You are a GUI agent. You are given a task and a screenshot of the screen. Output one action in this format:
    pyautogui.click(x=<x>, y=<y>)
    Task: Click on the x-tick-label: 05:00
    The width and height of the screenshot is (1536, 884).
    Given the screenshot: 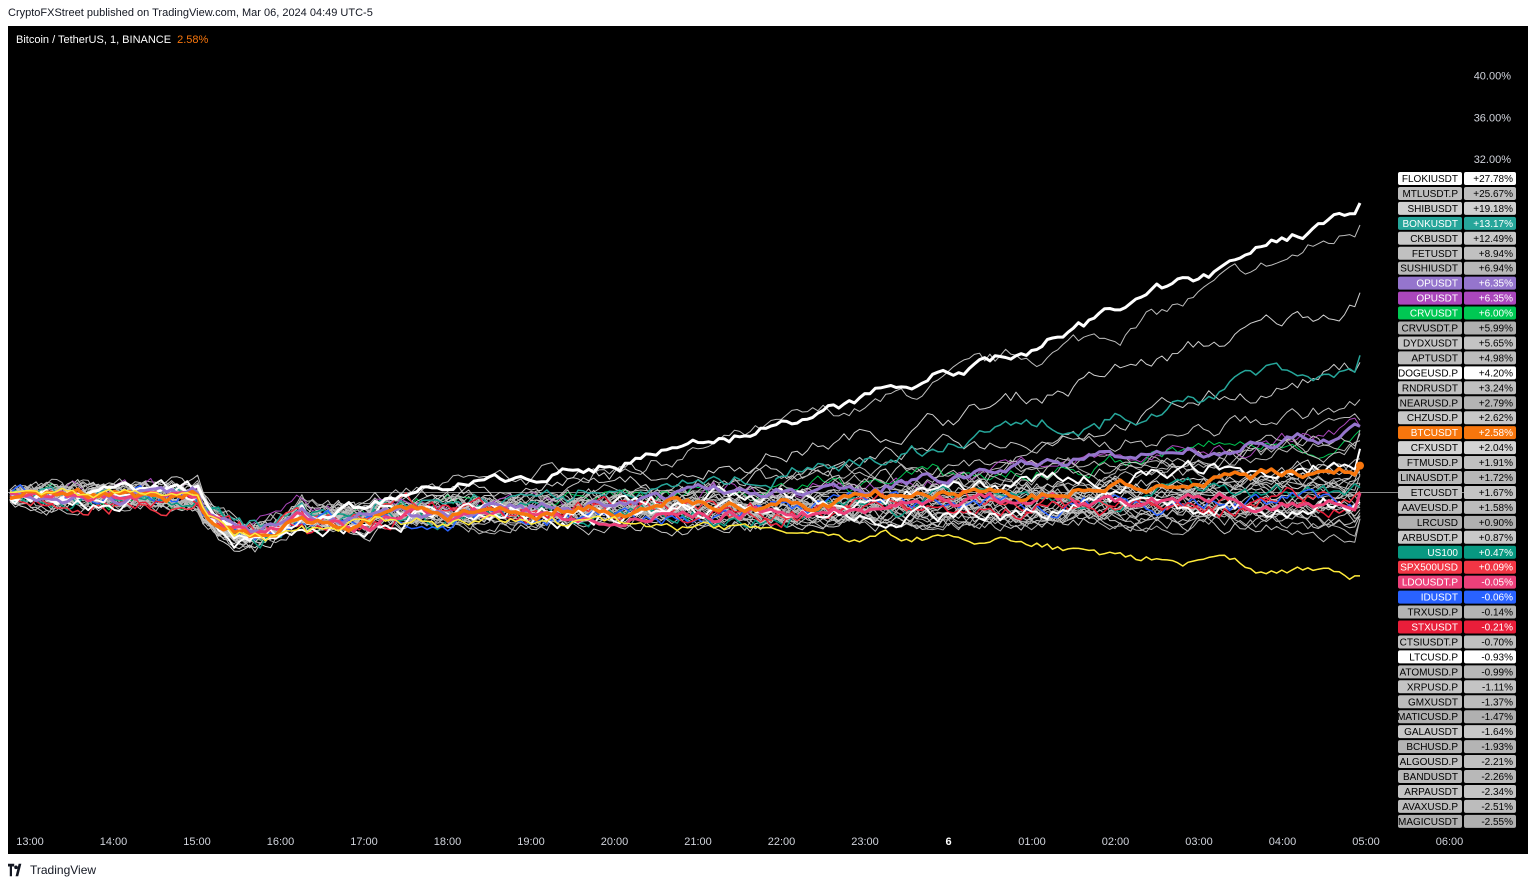 What is the action you would take?
    pyautogui.click(x=1366, y=842)
    